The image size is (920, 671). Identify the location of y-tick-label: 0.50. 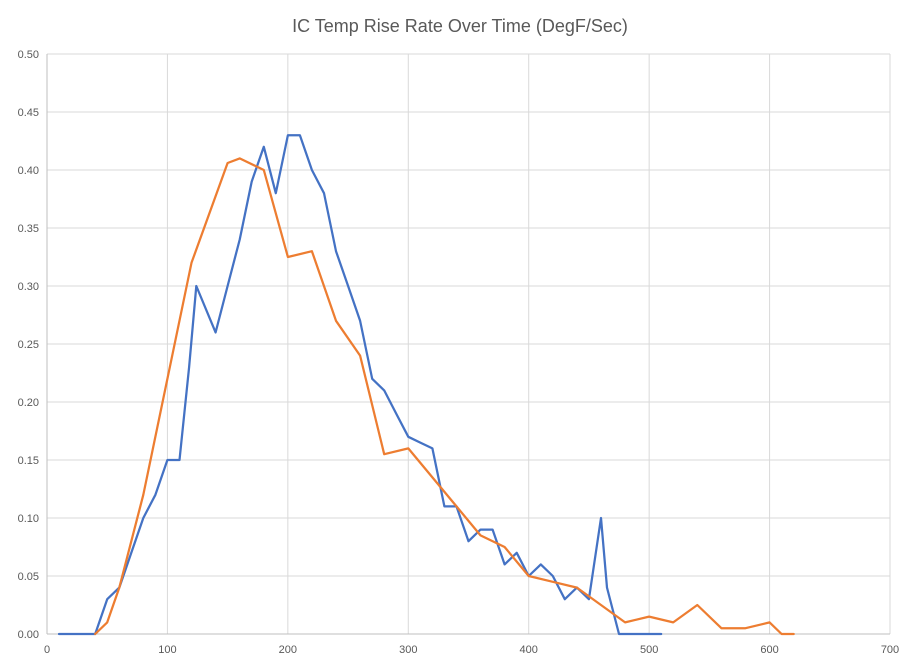
(28, 55).